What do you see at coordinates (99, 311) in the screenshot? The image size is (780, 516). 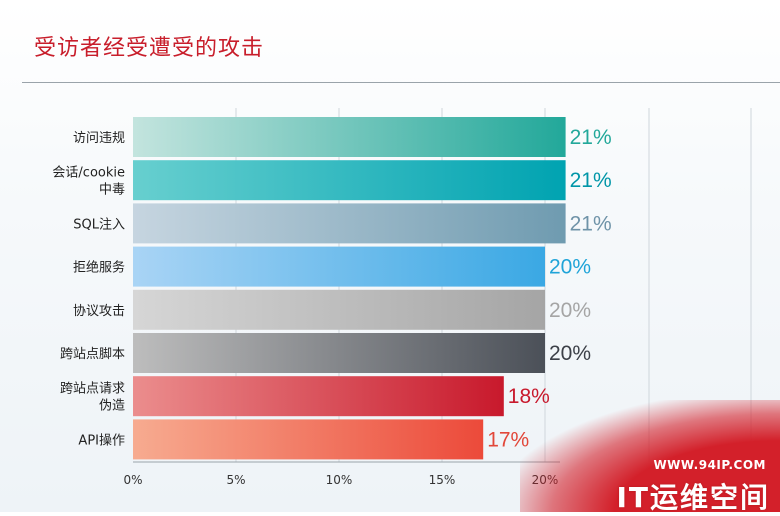 I see `category-label: 协议攻击` at bounding box center [99, 311].